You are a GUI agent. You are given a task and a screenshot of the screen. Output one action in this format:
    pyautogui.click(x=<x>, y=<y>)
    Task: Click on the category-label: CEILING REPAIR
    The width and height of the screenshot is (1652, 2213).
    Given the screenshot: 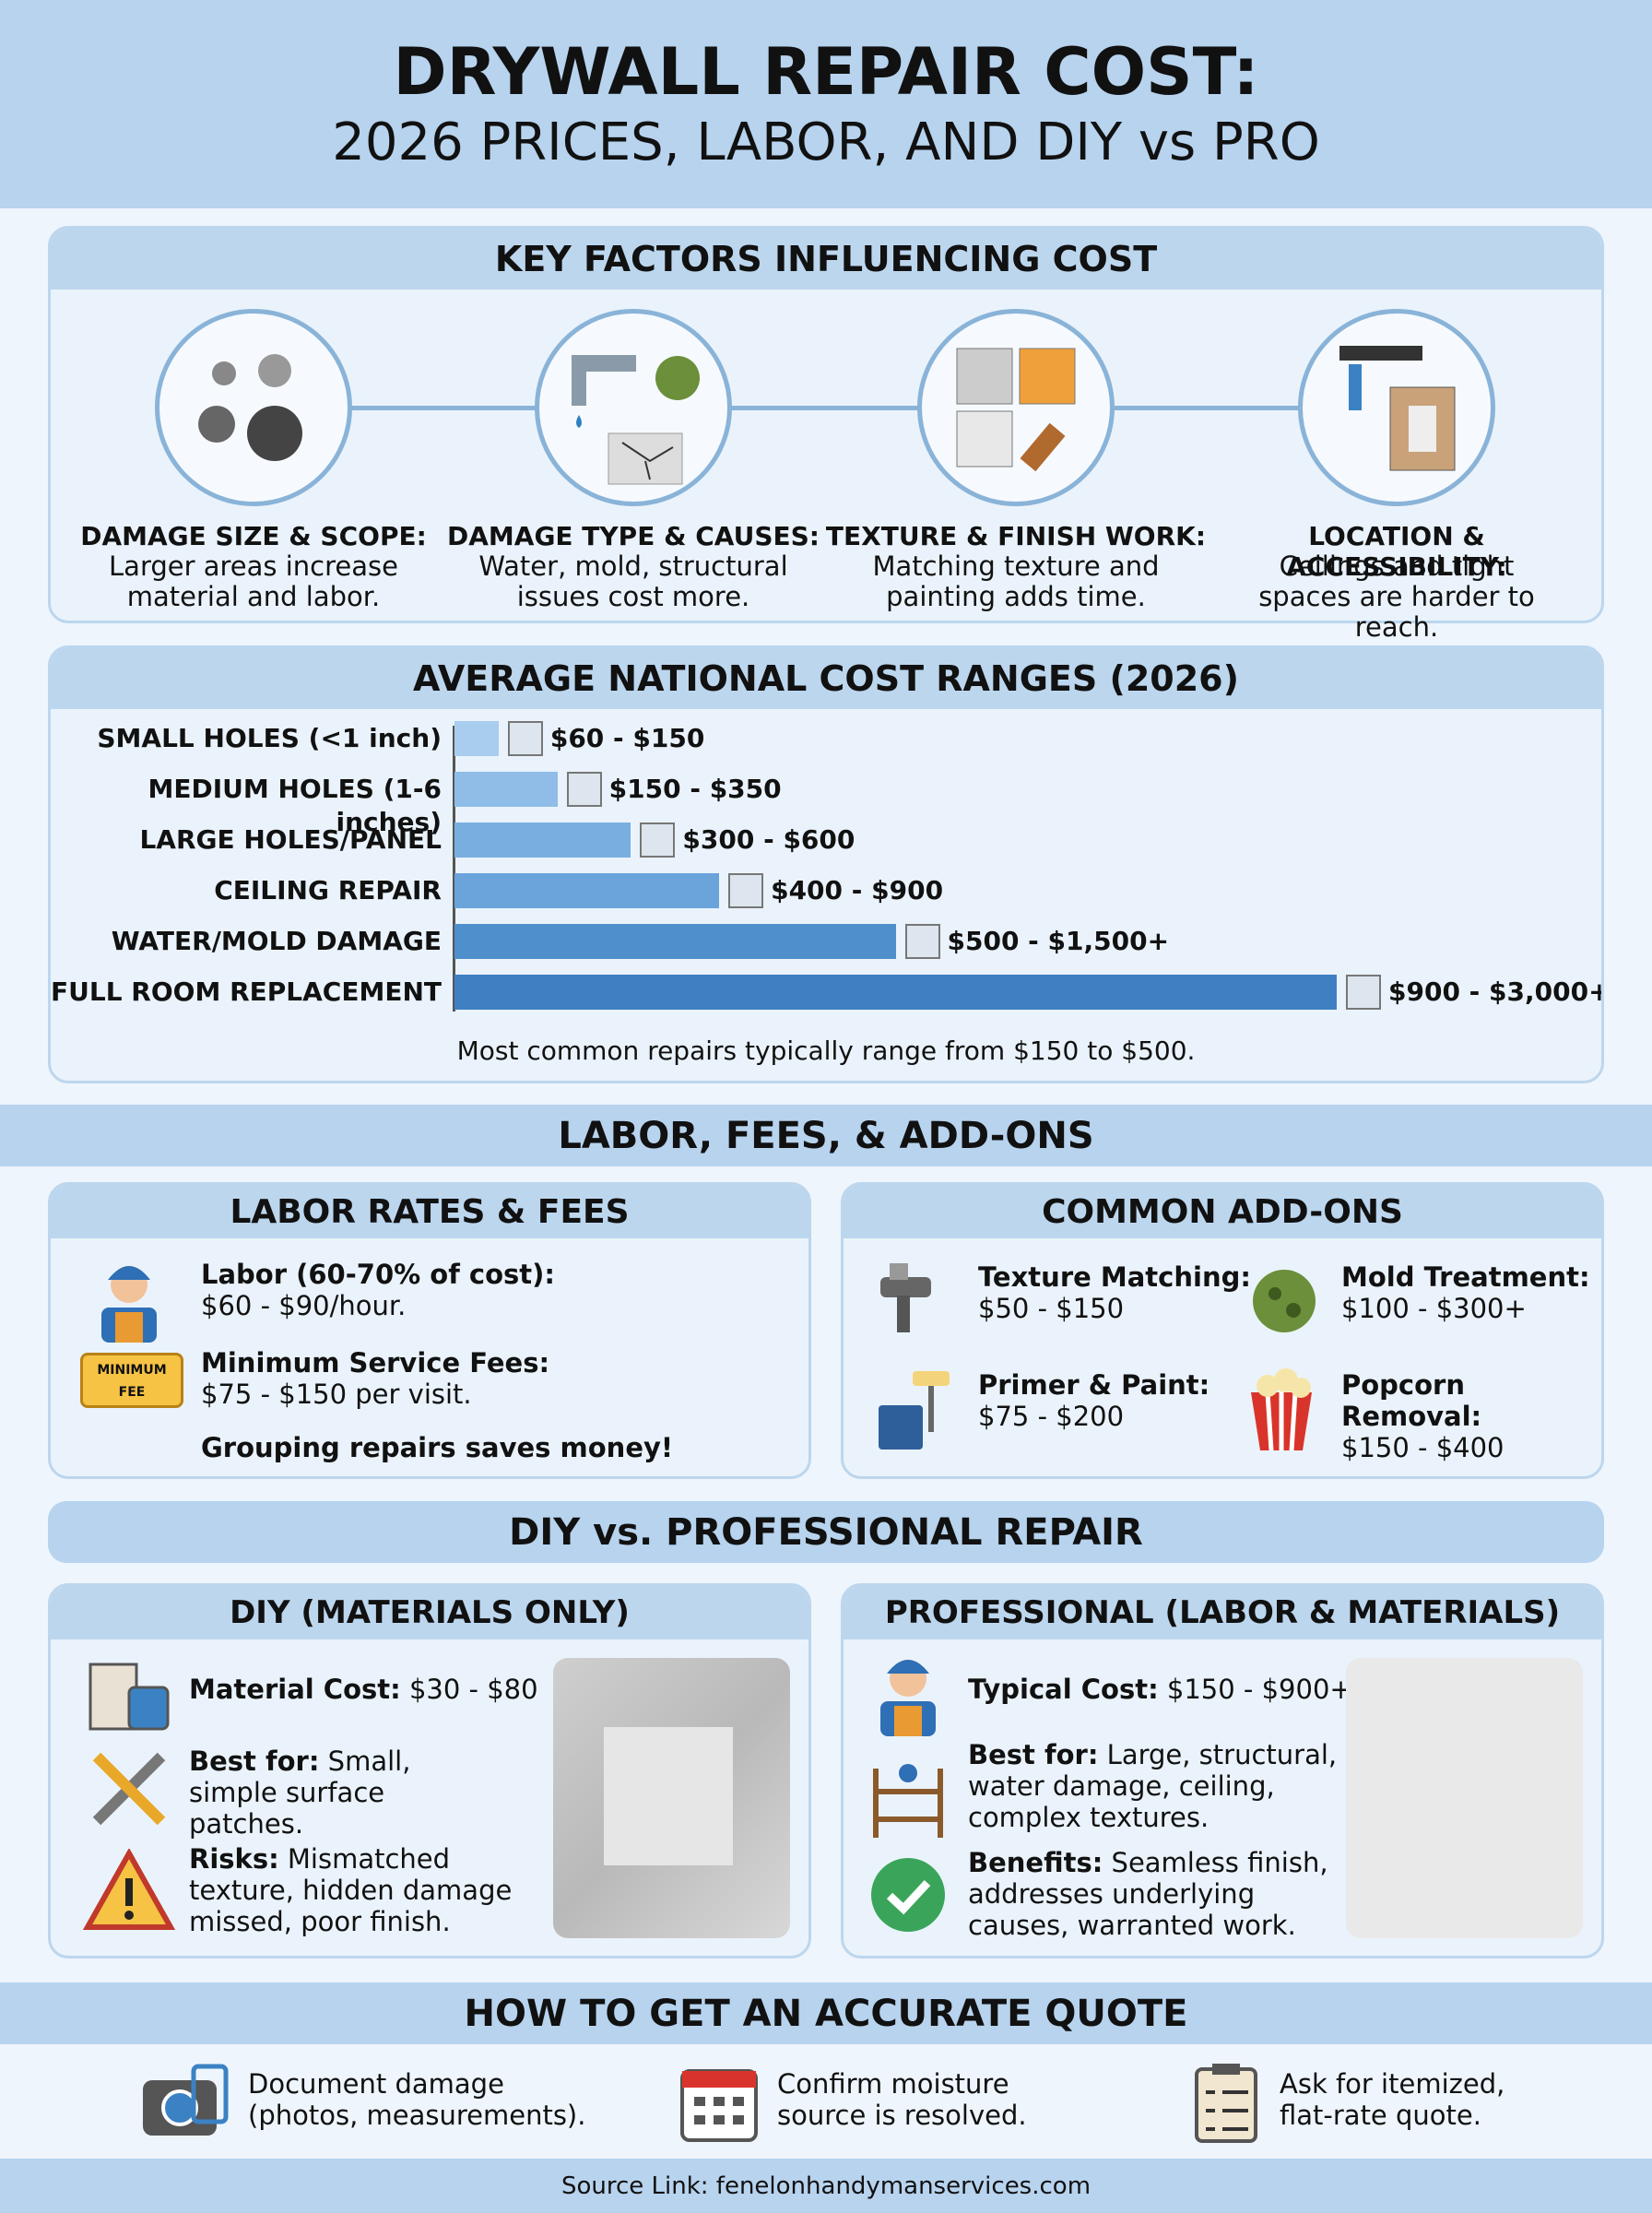 What is the action you would take?
    pyautogui.click(x=328, y=890)
    